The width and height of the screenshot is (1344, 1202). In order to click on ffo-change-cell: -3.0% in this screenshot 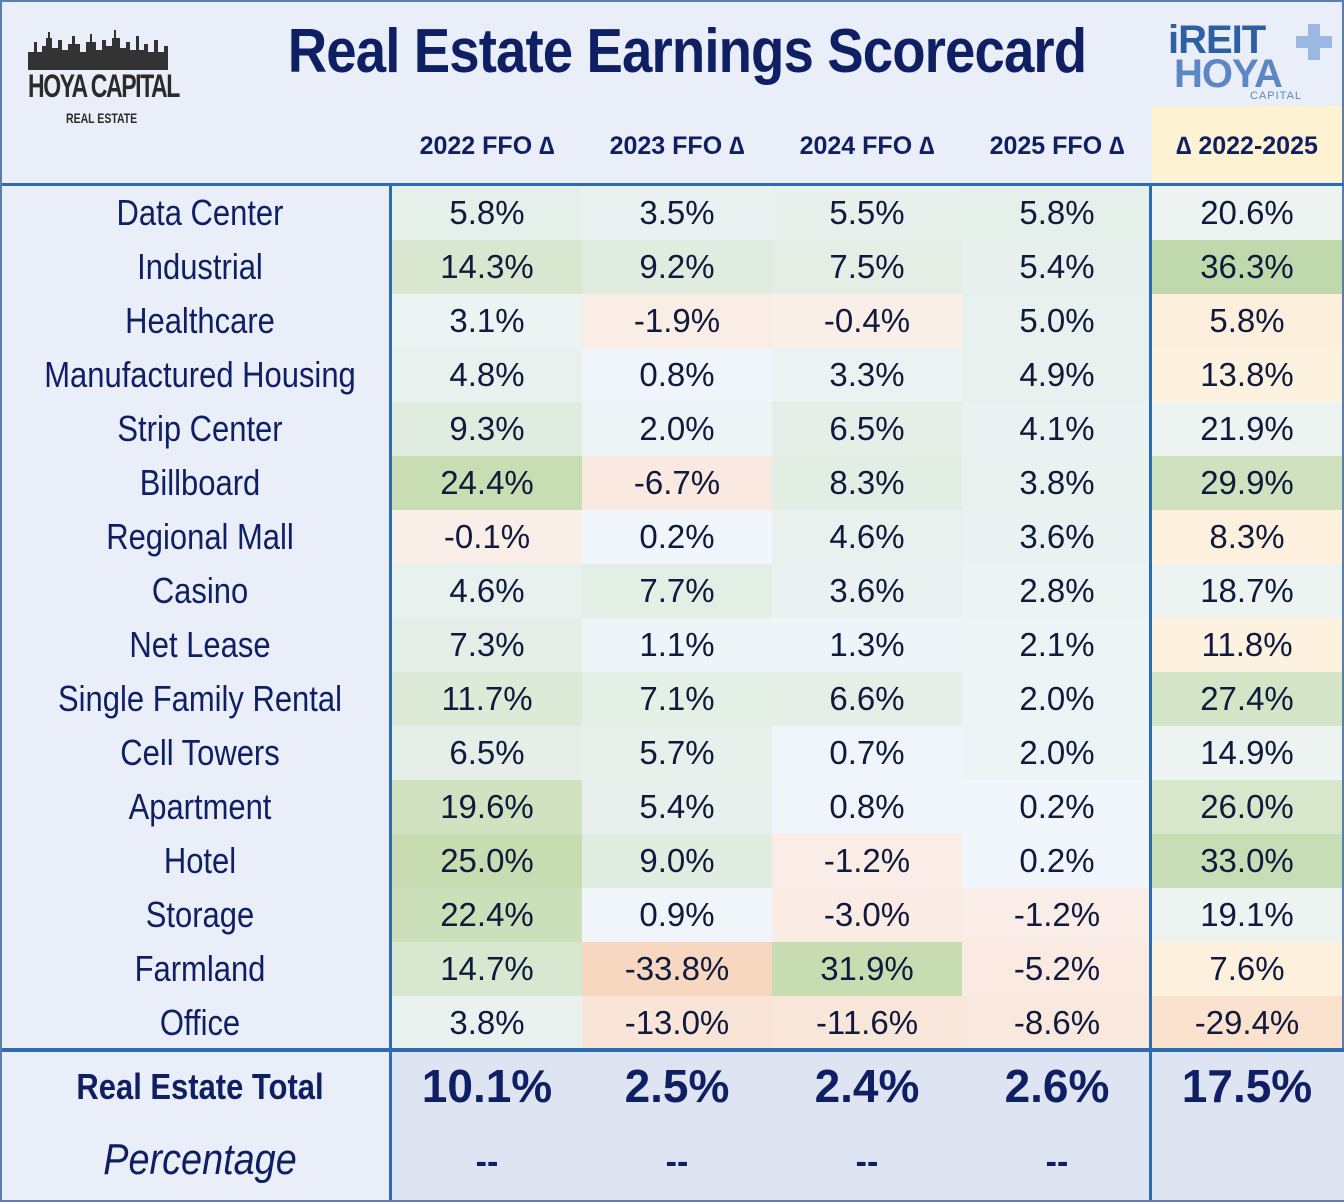, I will do `click(867, 915)`.